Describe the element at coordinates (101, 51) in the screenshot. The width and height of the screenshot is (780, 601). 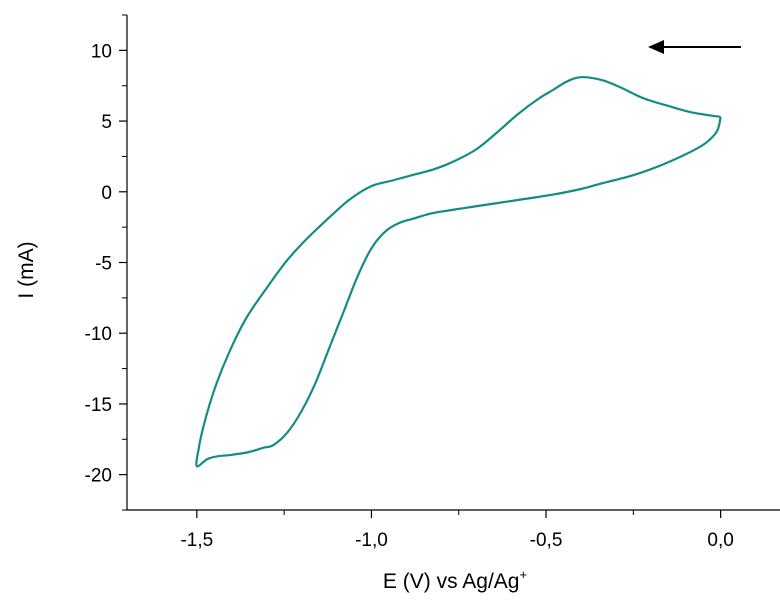
I see `y-tick-label: 10` at that location.